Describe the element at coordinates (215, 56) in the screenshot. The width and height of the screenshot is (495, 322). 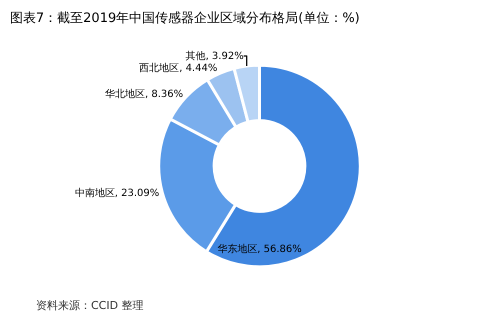
I see `slice-label: 其他, 3.92%` at that location.